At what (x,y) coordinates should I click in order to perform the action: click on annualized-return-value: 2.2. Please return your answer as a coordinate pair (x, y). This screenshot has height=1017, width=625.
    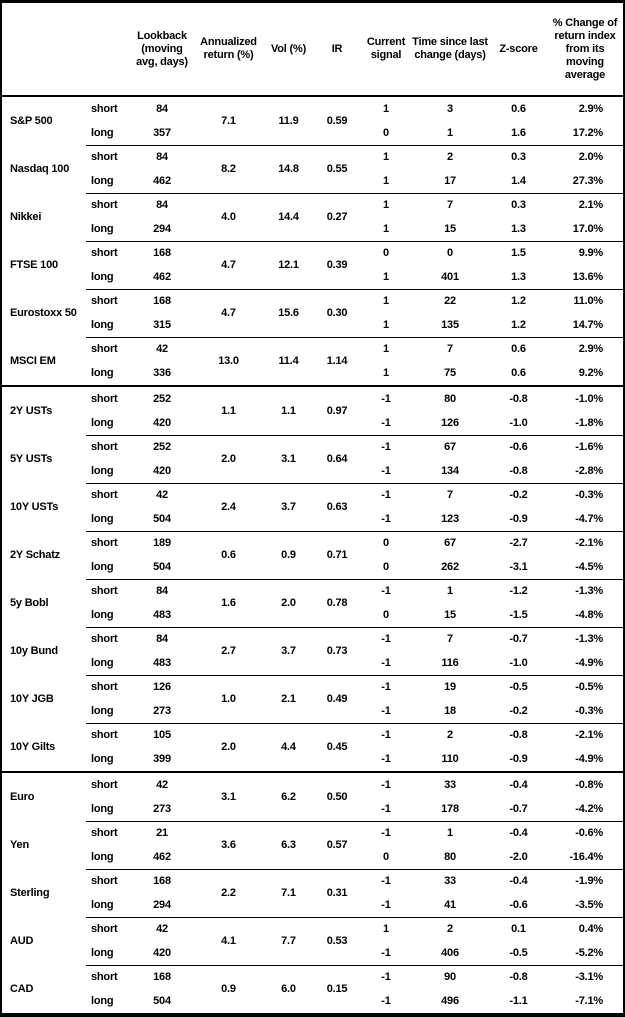
    Looking at the image, I should click on (228, 893).